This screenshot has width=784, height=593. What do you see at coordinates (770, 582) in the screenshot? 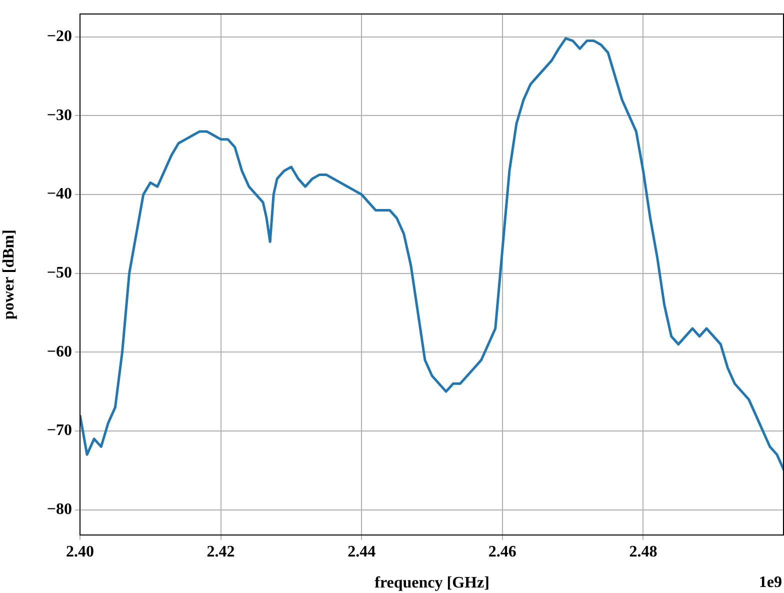
I see `text: 1e9` at bounding box center [770, 582].